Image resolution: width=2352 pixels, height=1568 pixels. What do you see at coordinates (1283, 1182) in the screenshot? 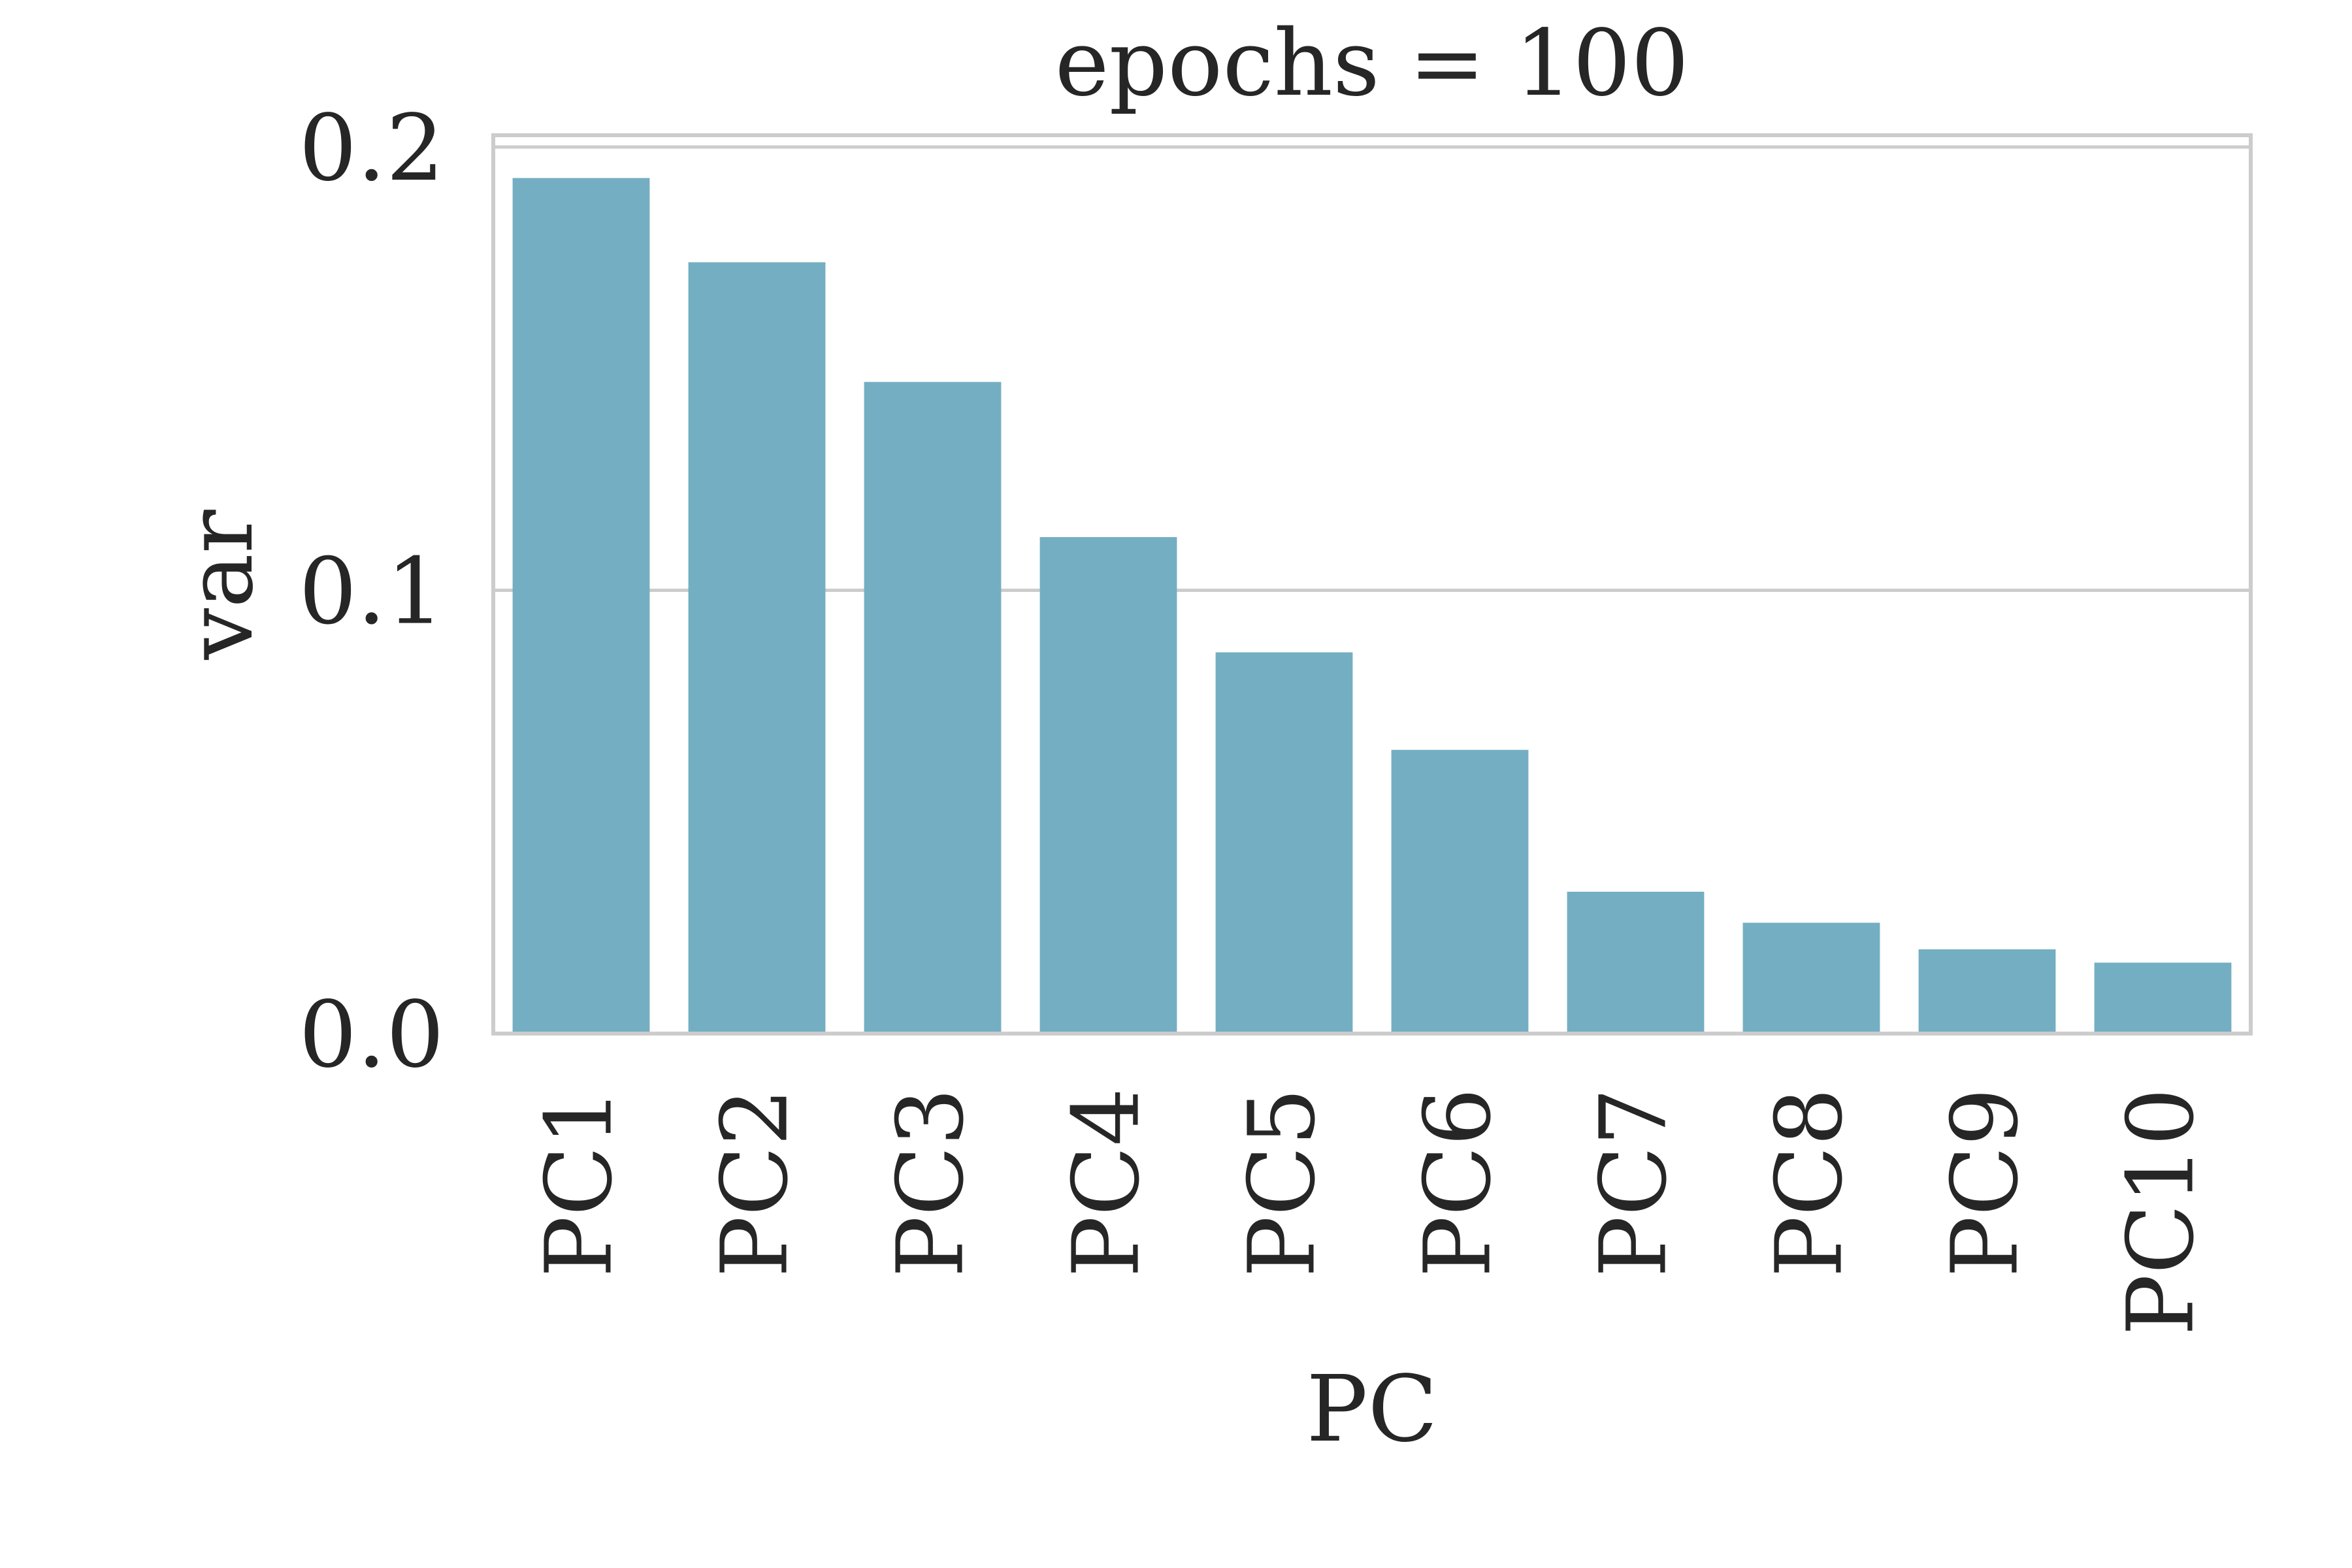
I see `x-tick-label: PC5` at bounding box center [1283, 1182].